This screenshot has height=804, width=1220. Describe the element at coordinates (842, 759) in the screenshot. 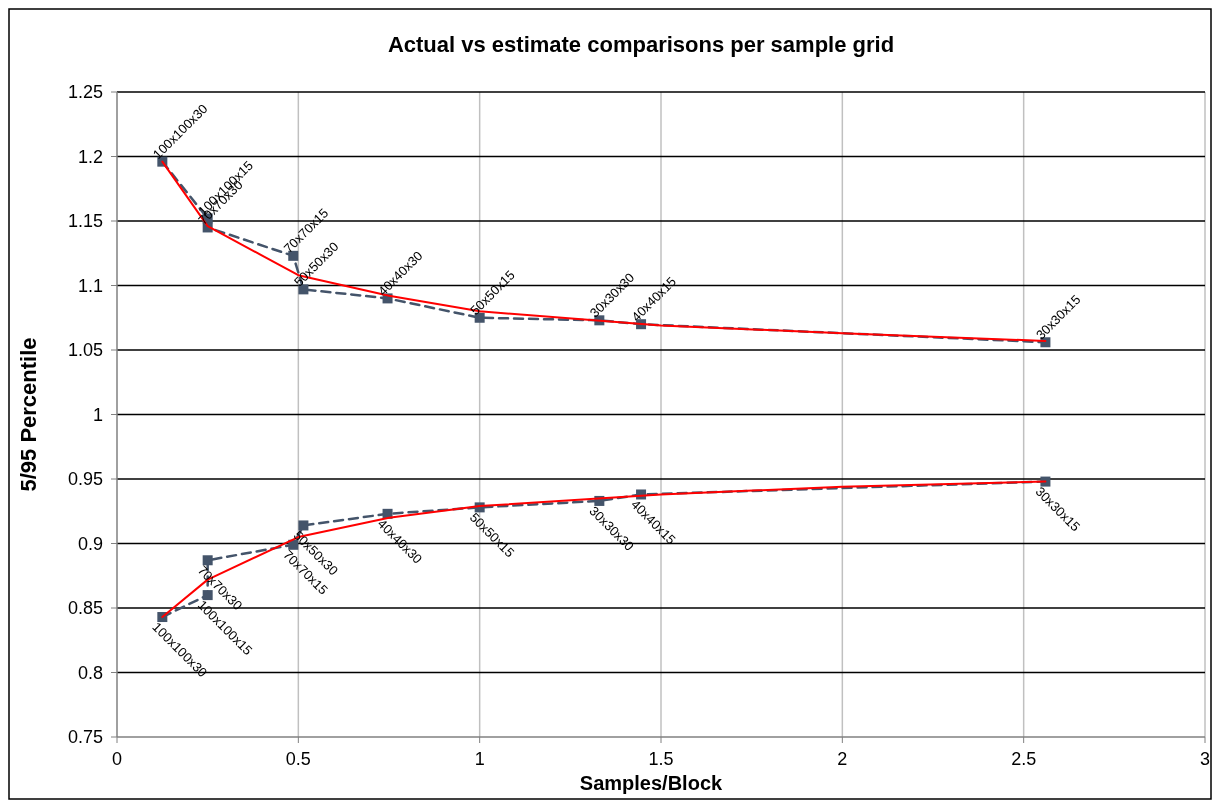

I see `x-tick-label: 2` at that location.